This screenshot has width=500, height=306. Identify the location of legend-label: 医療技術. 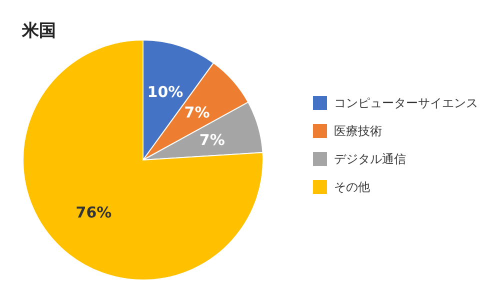
(358, 131).